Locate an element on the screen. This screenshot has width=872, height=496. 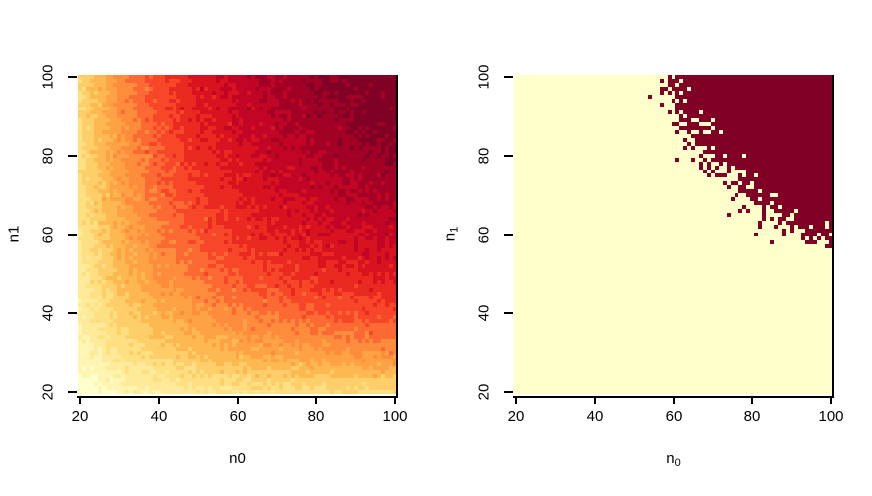
x-axis-title-text: n0 is located at coordinates (237, 458).